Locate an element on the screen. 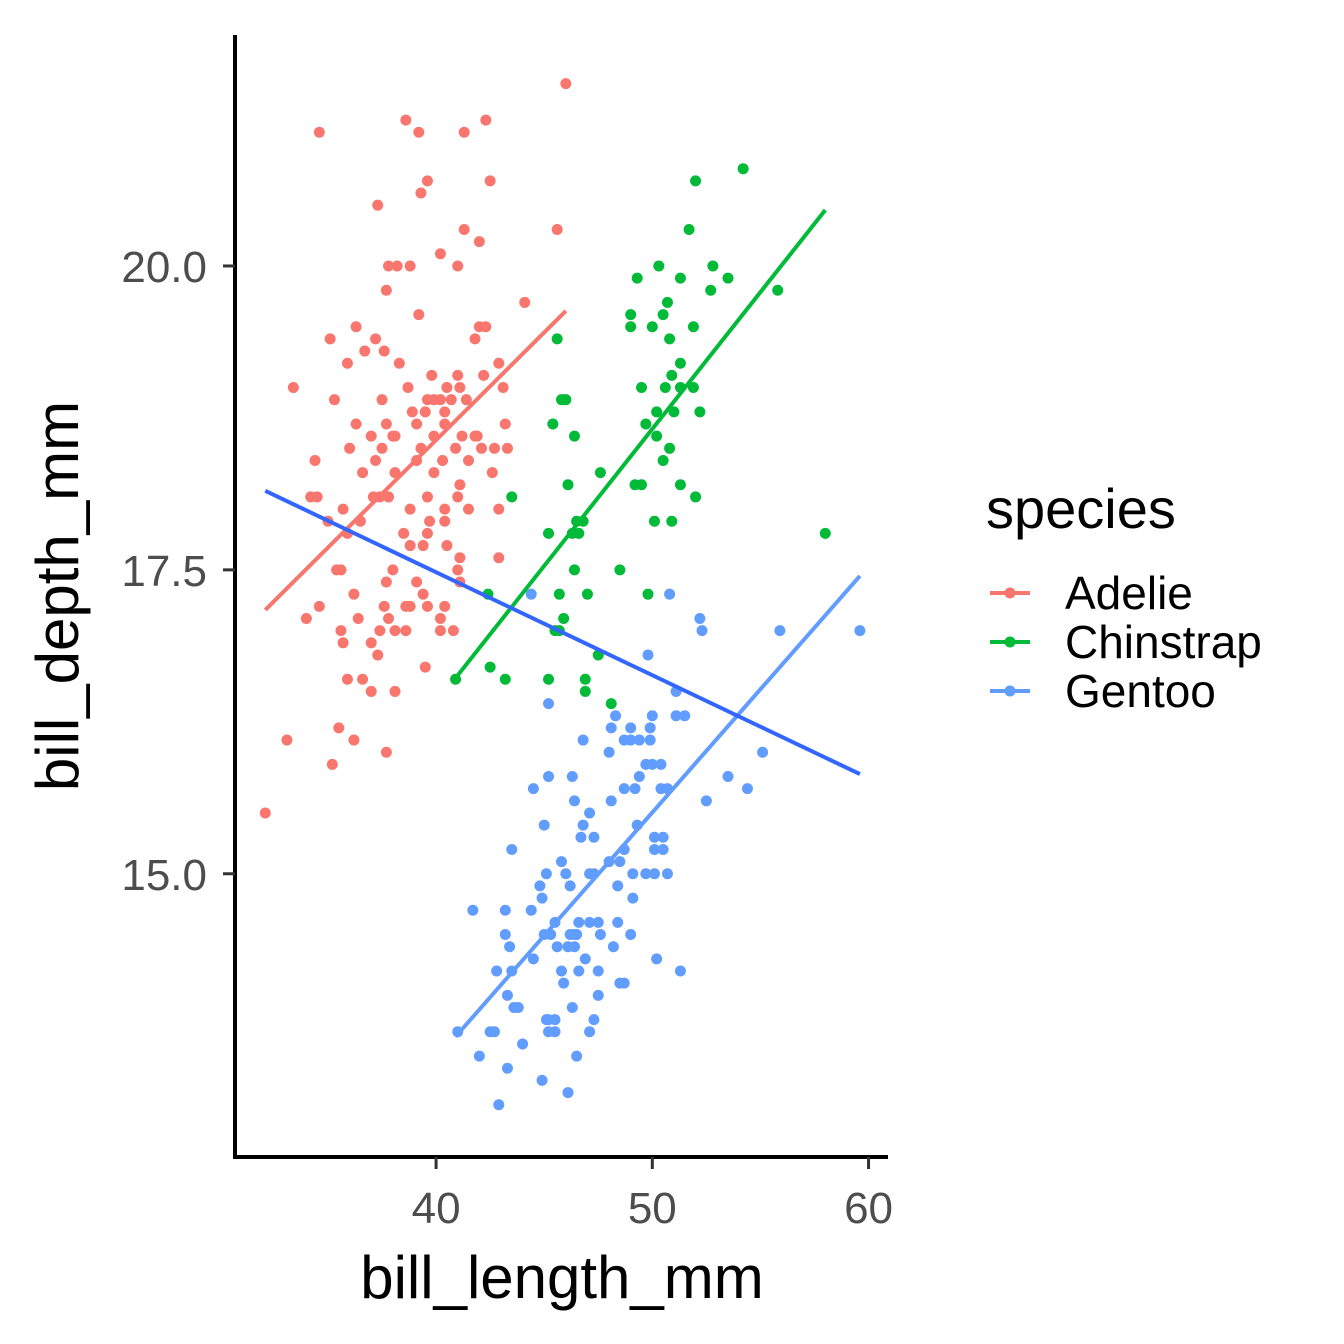 The image size is (1344, 1344). legend-label: Chinstrap is located at coordinates (1163, 642).